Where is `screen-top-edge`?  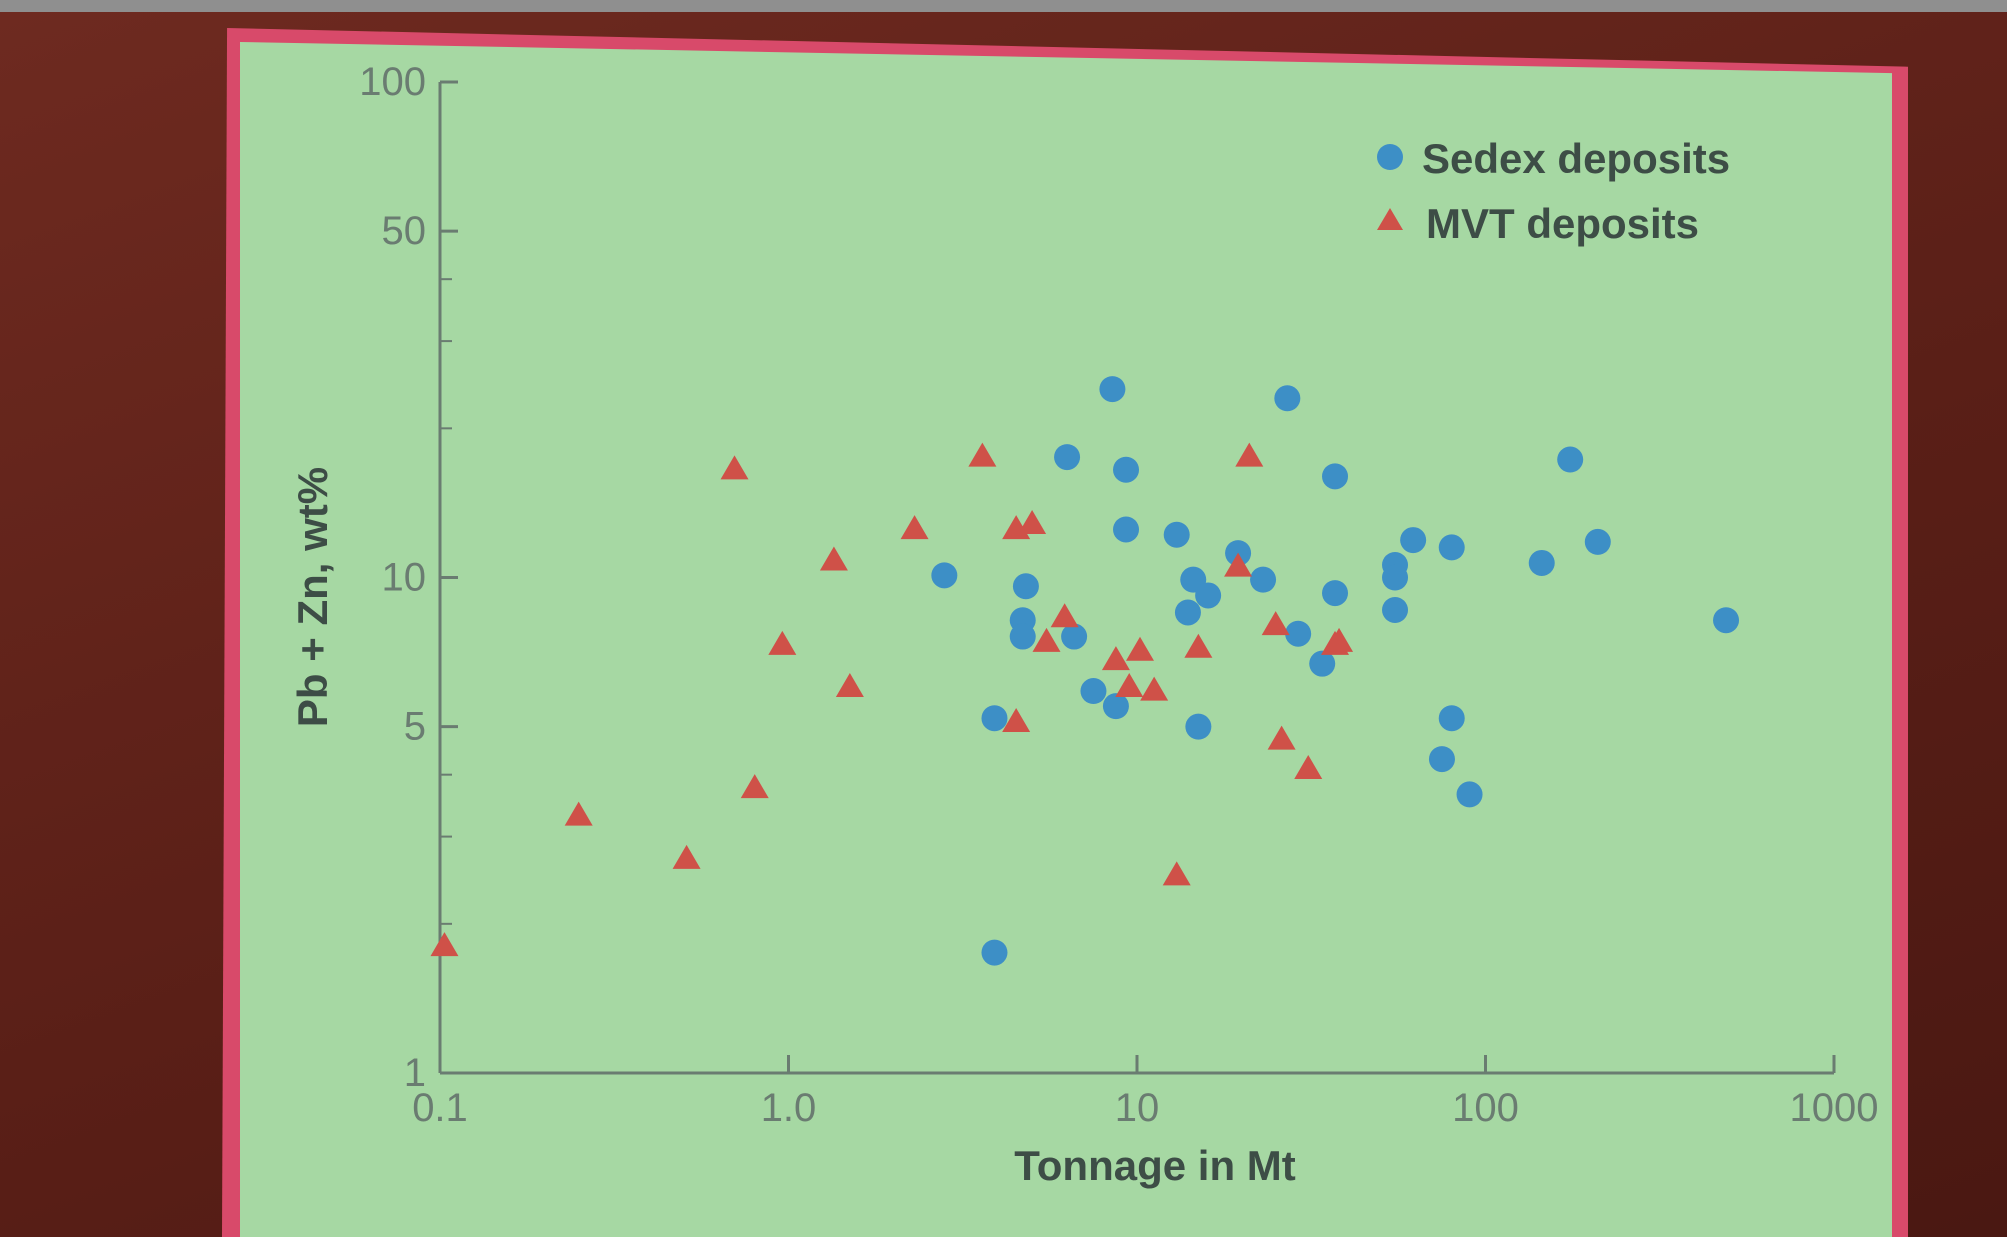
screen-top-edge is located at coordinates (1003, 6).